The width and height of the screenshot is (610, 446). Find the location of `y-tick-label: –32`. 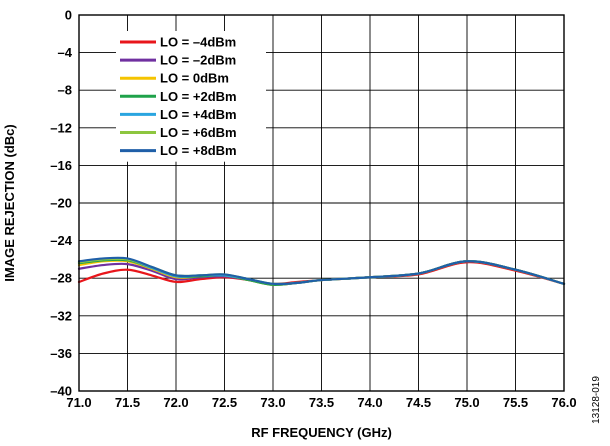

y-tick-label: –32 is located at coordinates (61, 315).